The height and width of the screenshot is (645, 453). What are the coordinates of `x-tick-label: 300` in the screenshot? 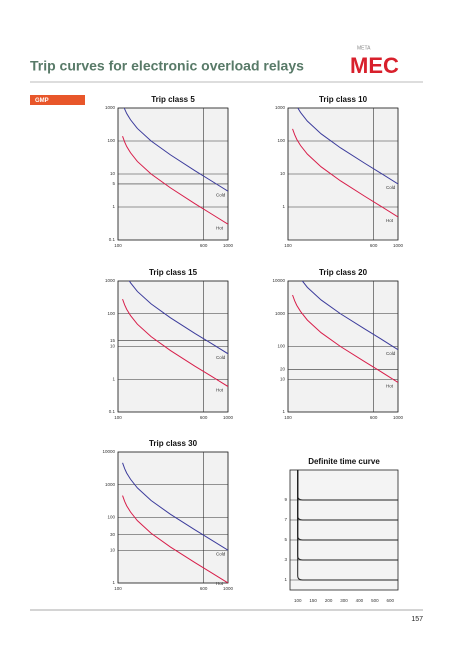 It's located at (344, 600).